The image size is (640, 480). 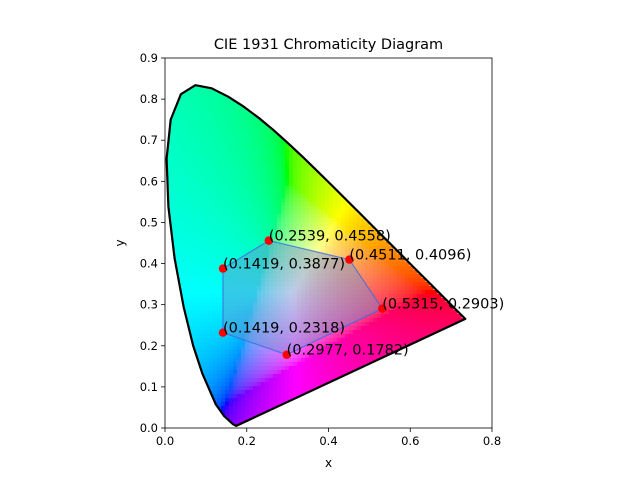 What do you see at coordinates (328, 45) in the screenshot?
I see `chart-title: CIE 1931 Chromaticity Diagram` at bounding box center [328, 45].